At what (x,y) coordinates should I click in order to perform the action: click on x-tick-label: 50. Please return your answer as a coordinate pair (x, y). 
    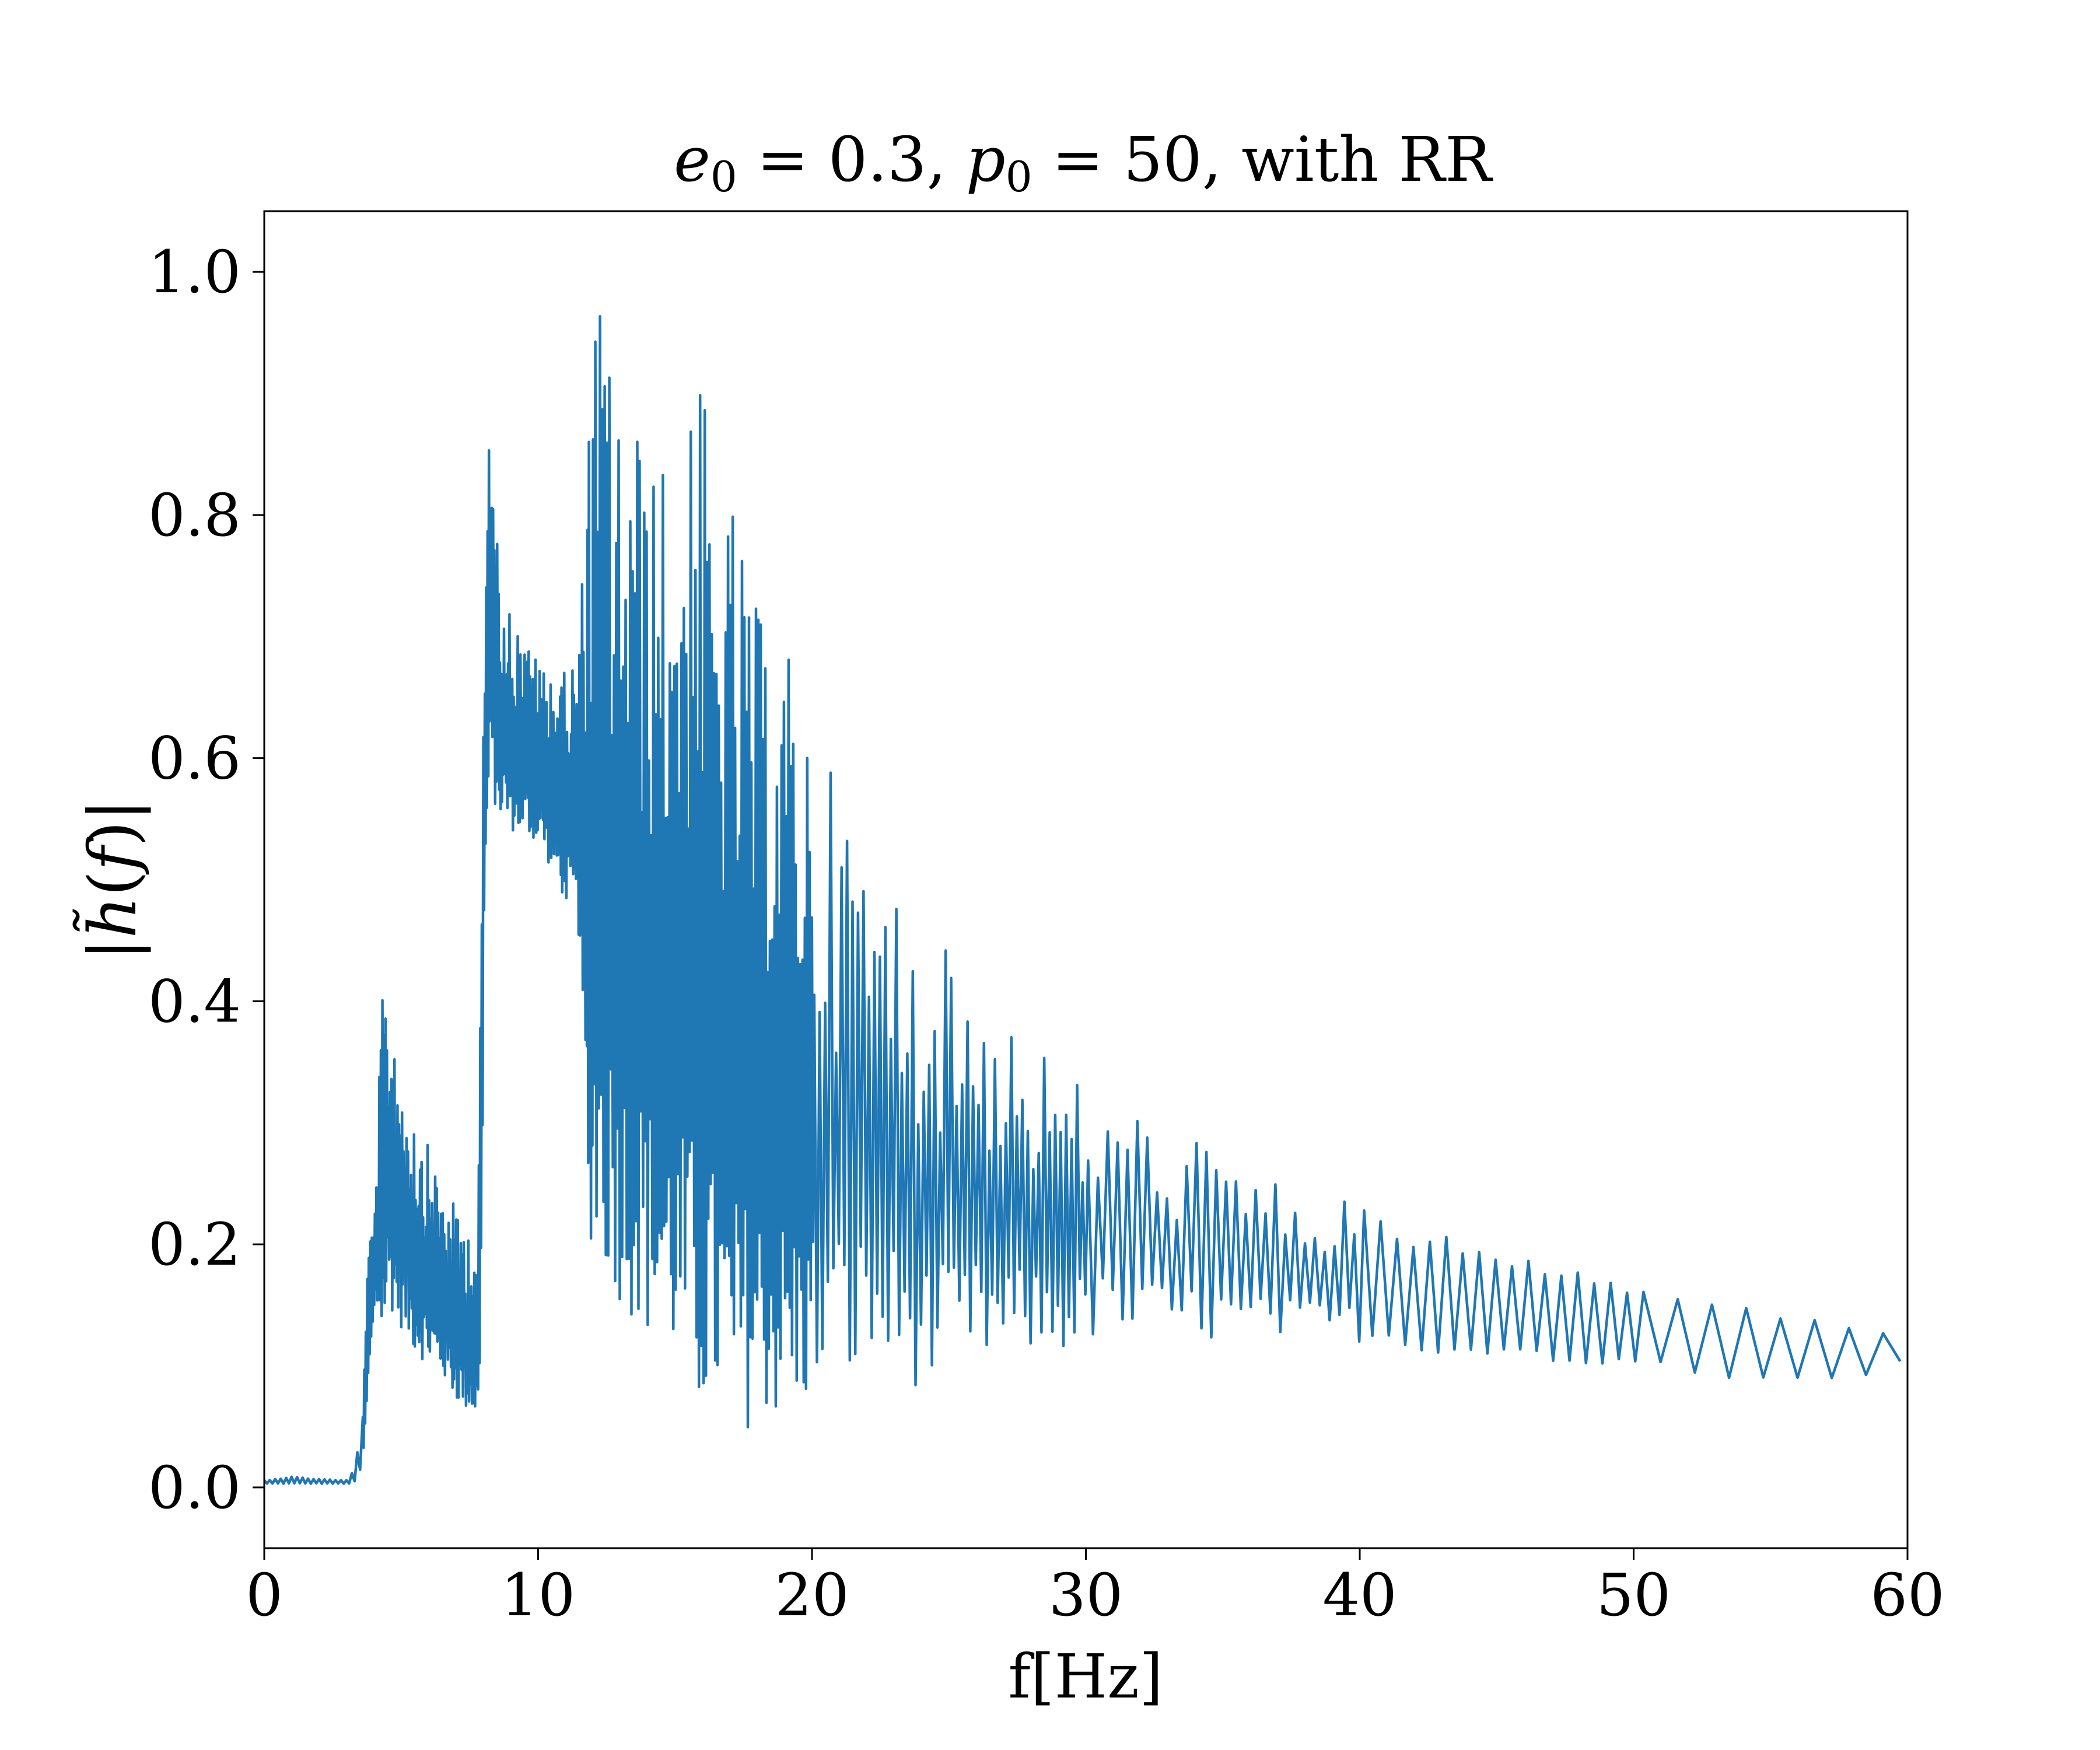
    Looking at the image, I should click on (1634, 1595).